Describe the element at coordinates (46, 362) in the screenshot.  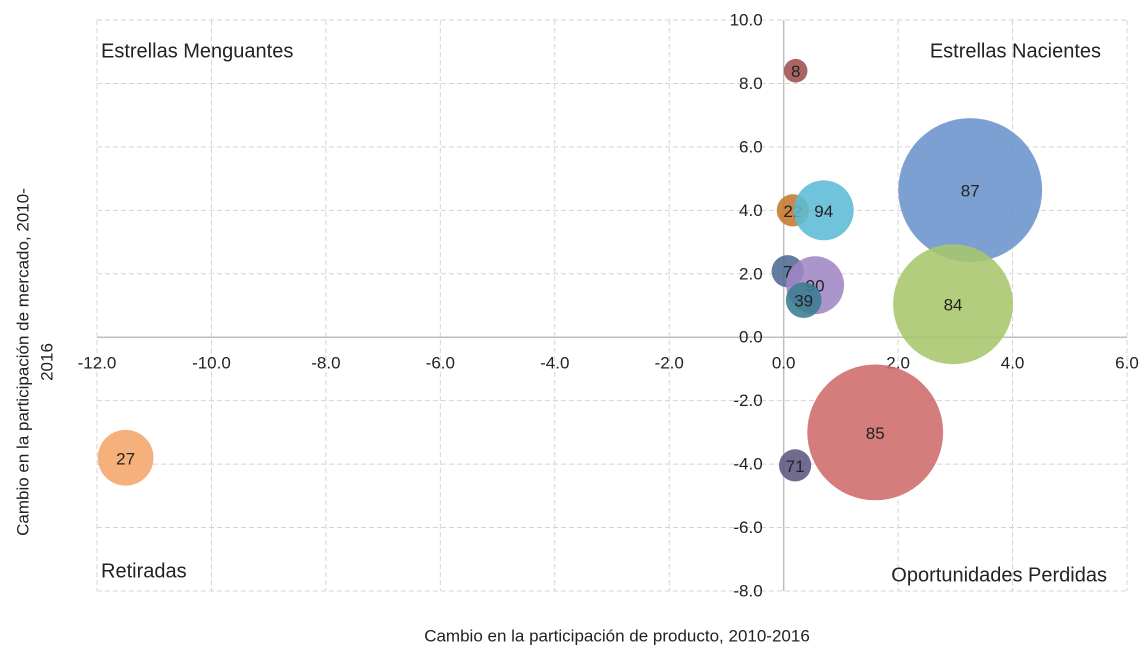
I see `y-axis-title: 2016` at that location.